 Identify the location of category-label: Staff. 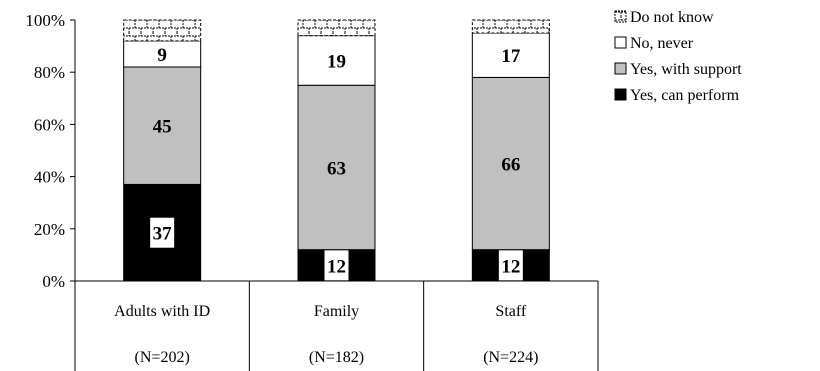
(510, 311).